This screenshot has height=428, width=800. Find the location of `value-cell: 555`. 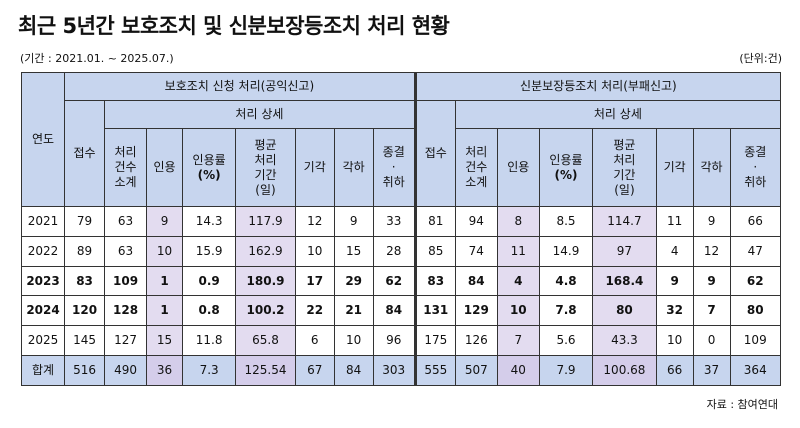

value-cell: 555 is located at coordinates (435, 370).